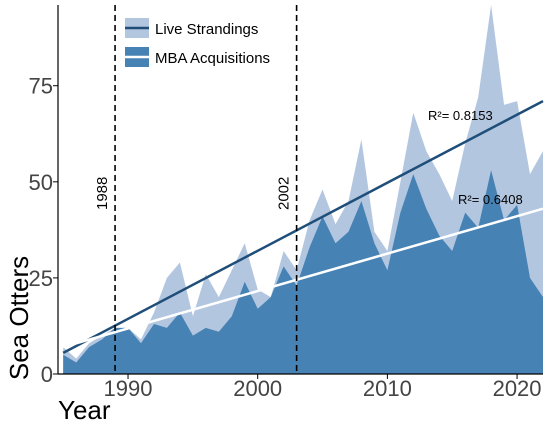  Describe the element at coordinates (84, 410) in the screenshot. I see `x-axis-title: Year` at that location.